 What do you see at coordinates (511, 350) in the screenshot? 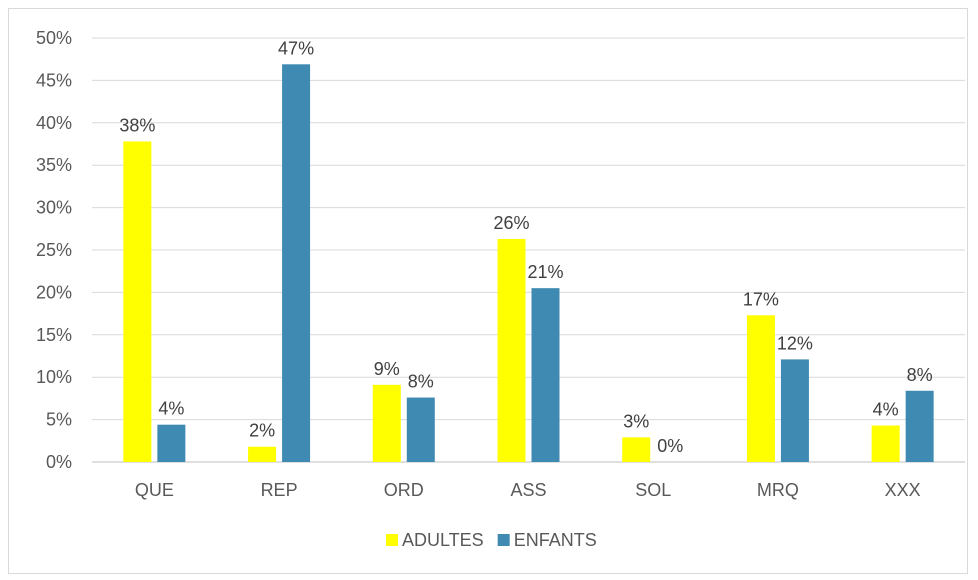
I see `bar-adultes-ass` at bounding box center [511, 350].